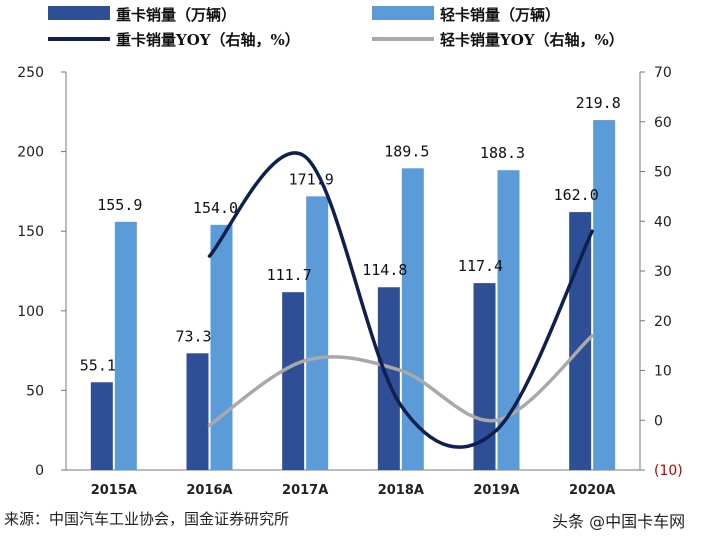 Image resolution: width=710 pixels, height=541 pixels. I want to click on heavy-truck-value-label: 111.7, so click(289, 275).